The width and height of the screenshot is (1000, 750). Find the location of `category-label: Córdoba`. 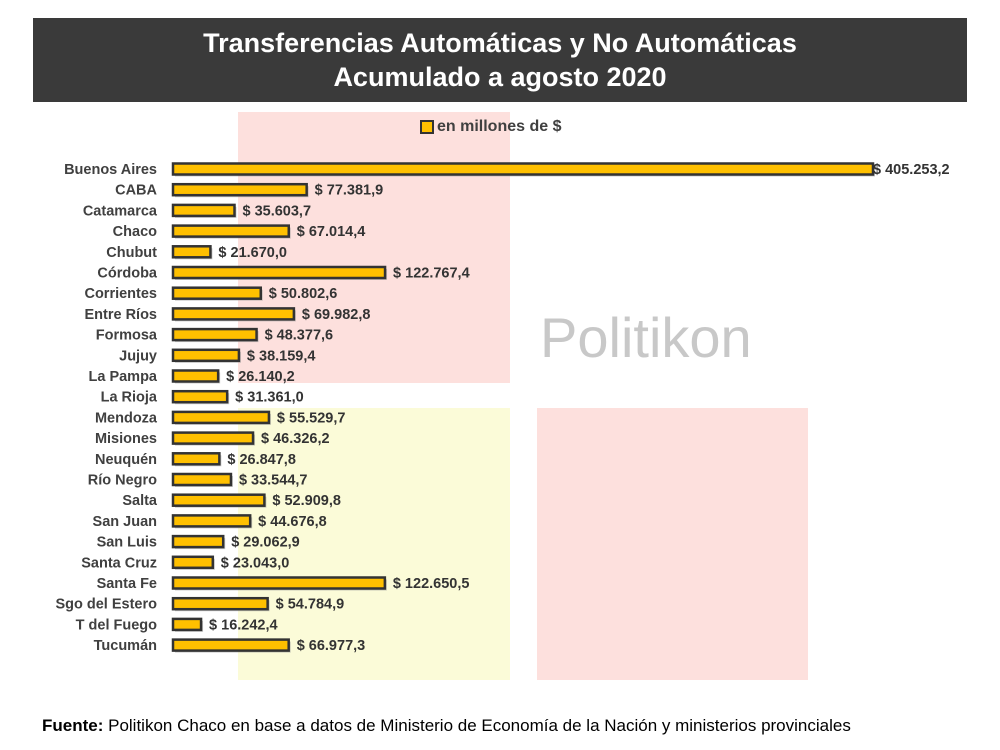

category-label: Córdoba is located at coordinates (127, 274).